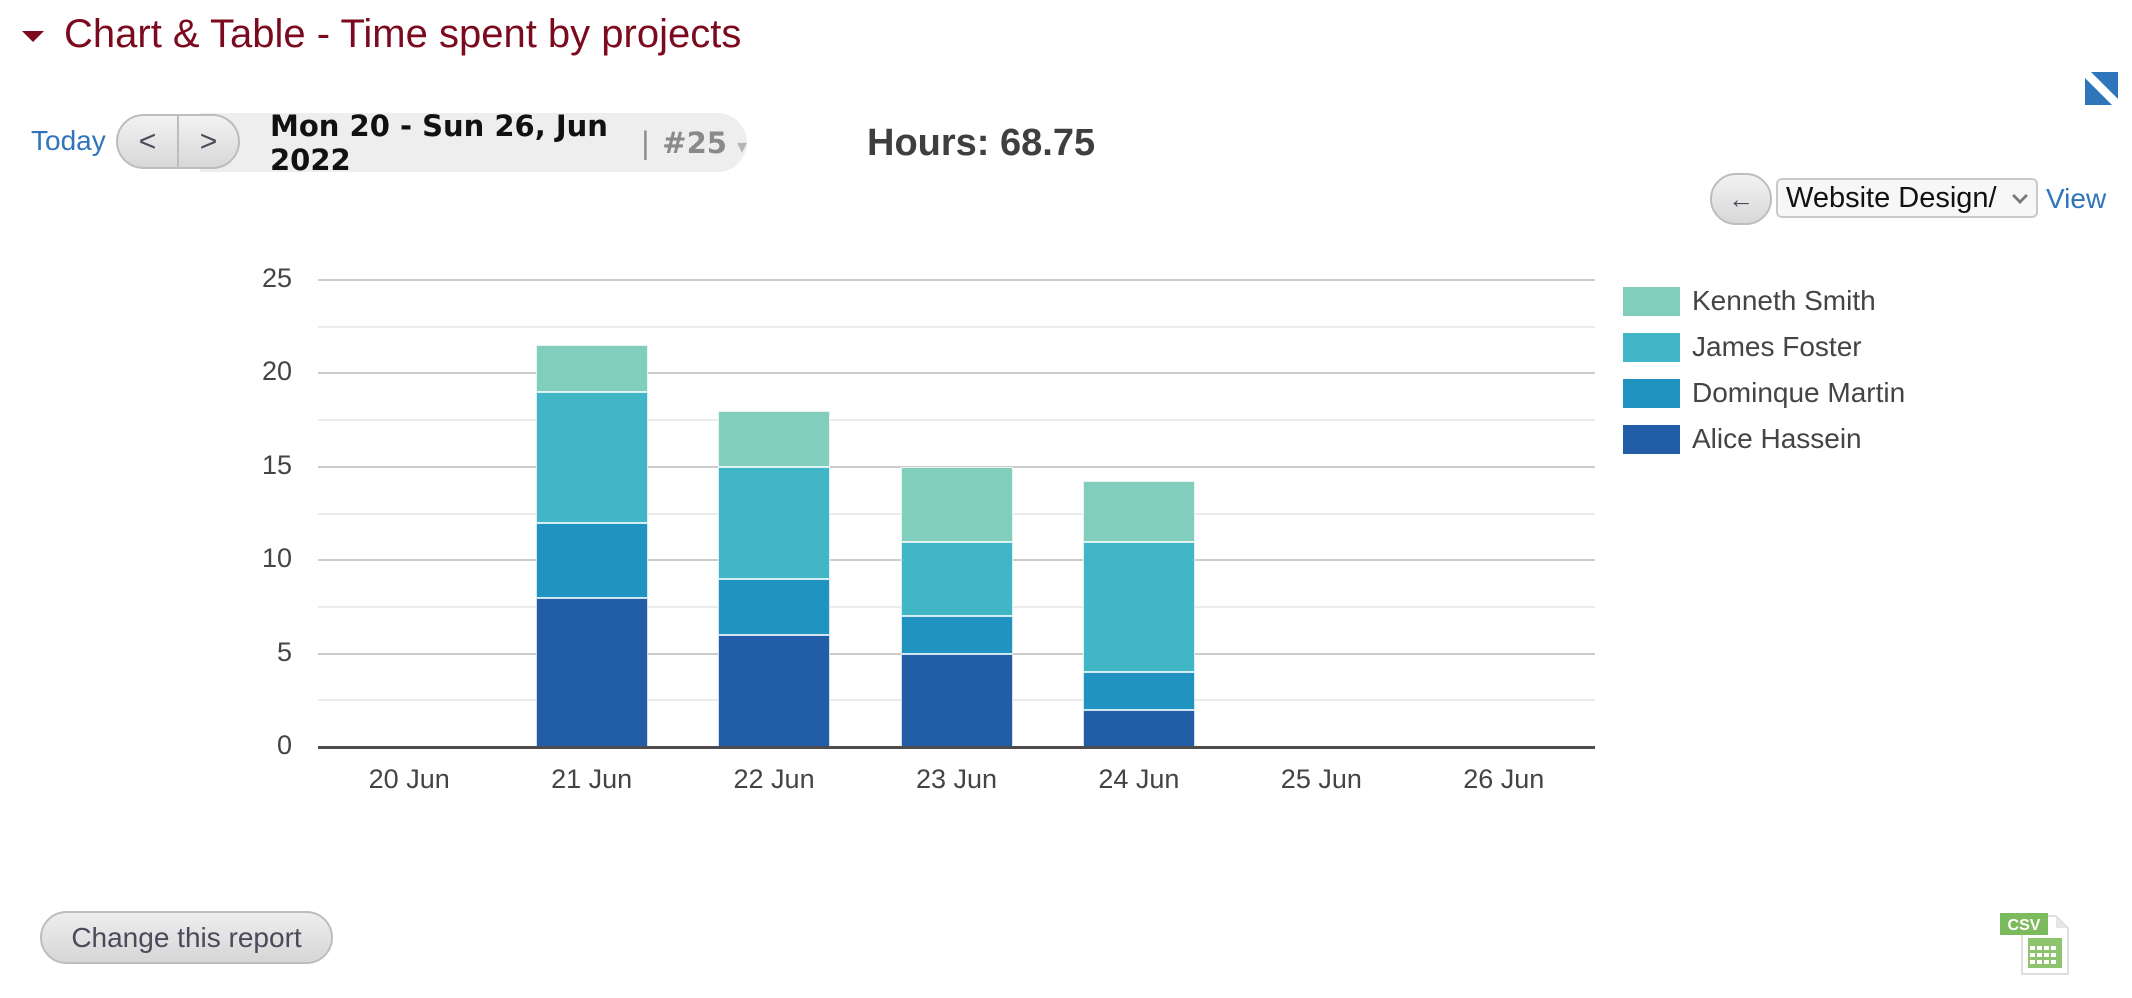  I want to click on svg-text: CSV, so click(2024, 925).